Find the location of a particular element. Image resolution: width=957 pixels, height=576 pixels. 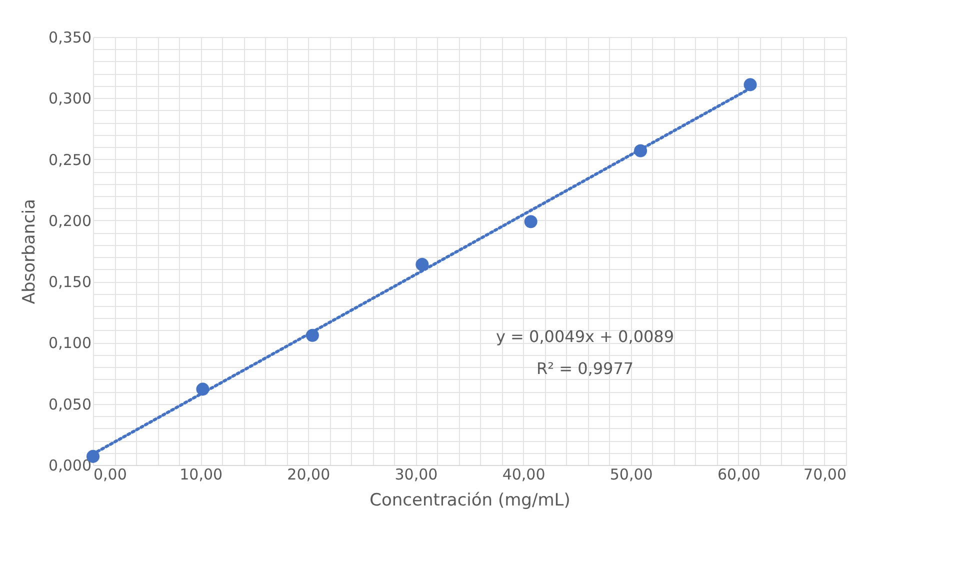

y-tick-label: 0,050 is located at coordinates (70, 404).